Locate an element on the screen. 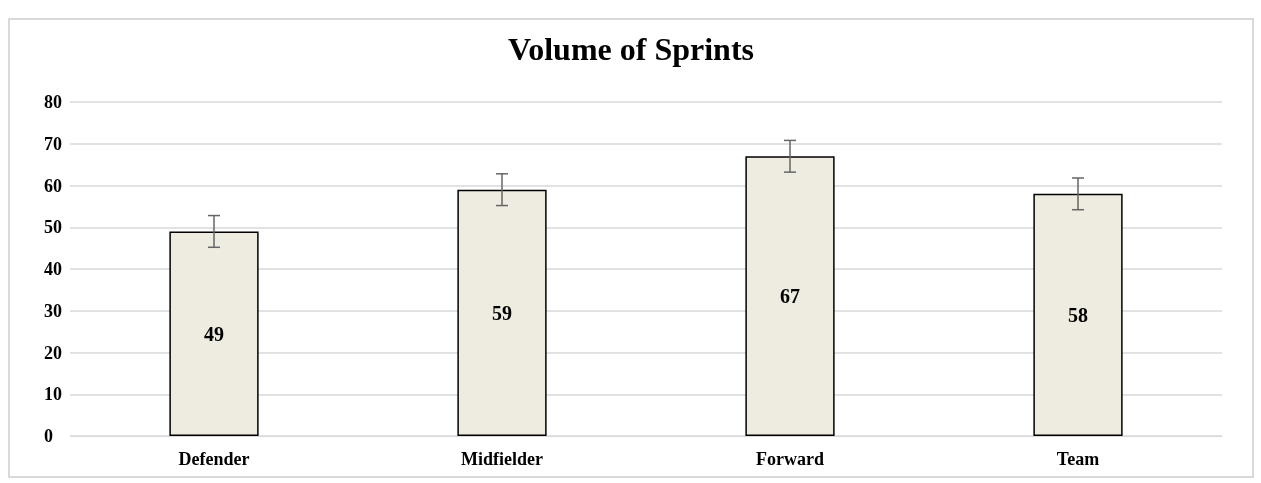 The image size is (1261, 483). data-label: 49 is located at coordinates (214, 333).